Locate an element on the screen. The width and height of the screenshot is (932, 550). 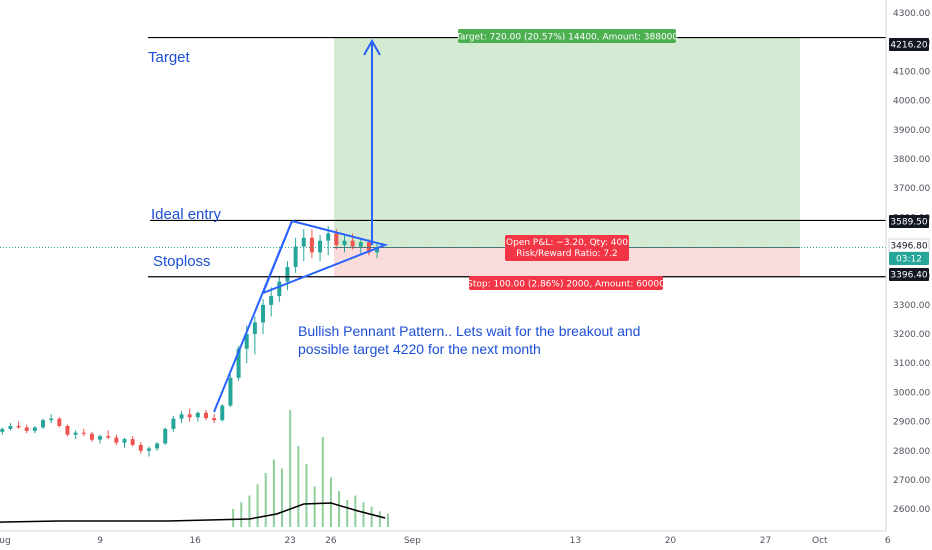
volume-layer is located at coordinates (310, 468).